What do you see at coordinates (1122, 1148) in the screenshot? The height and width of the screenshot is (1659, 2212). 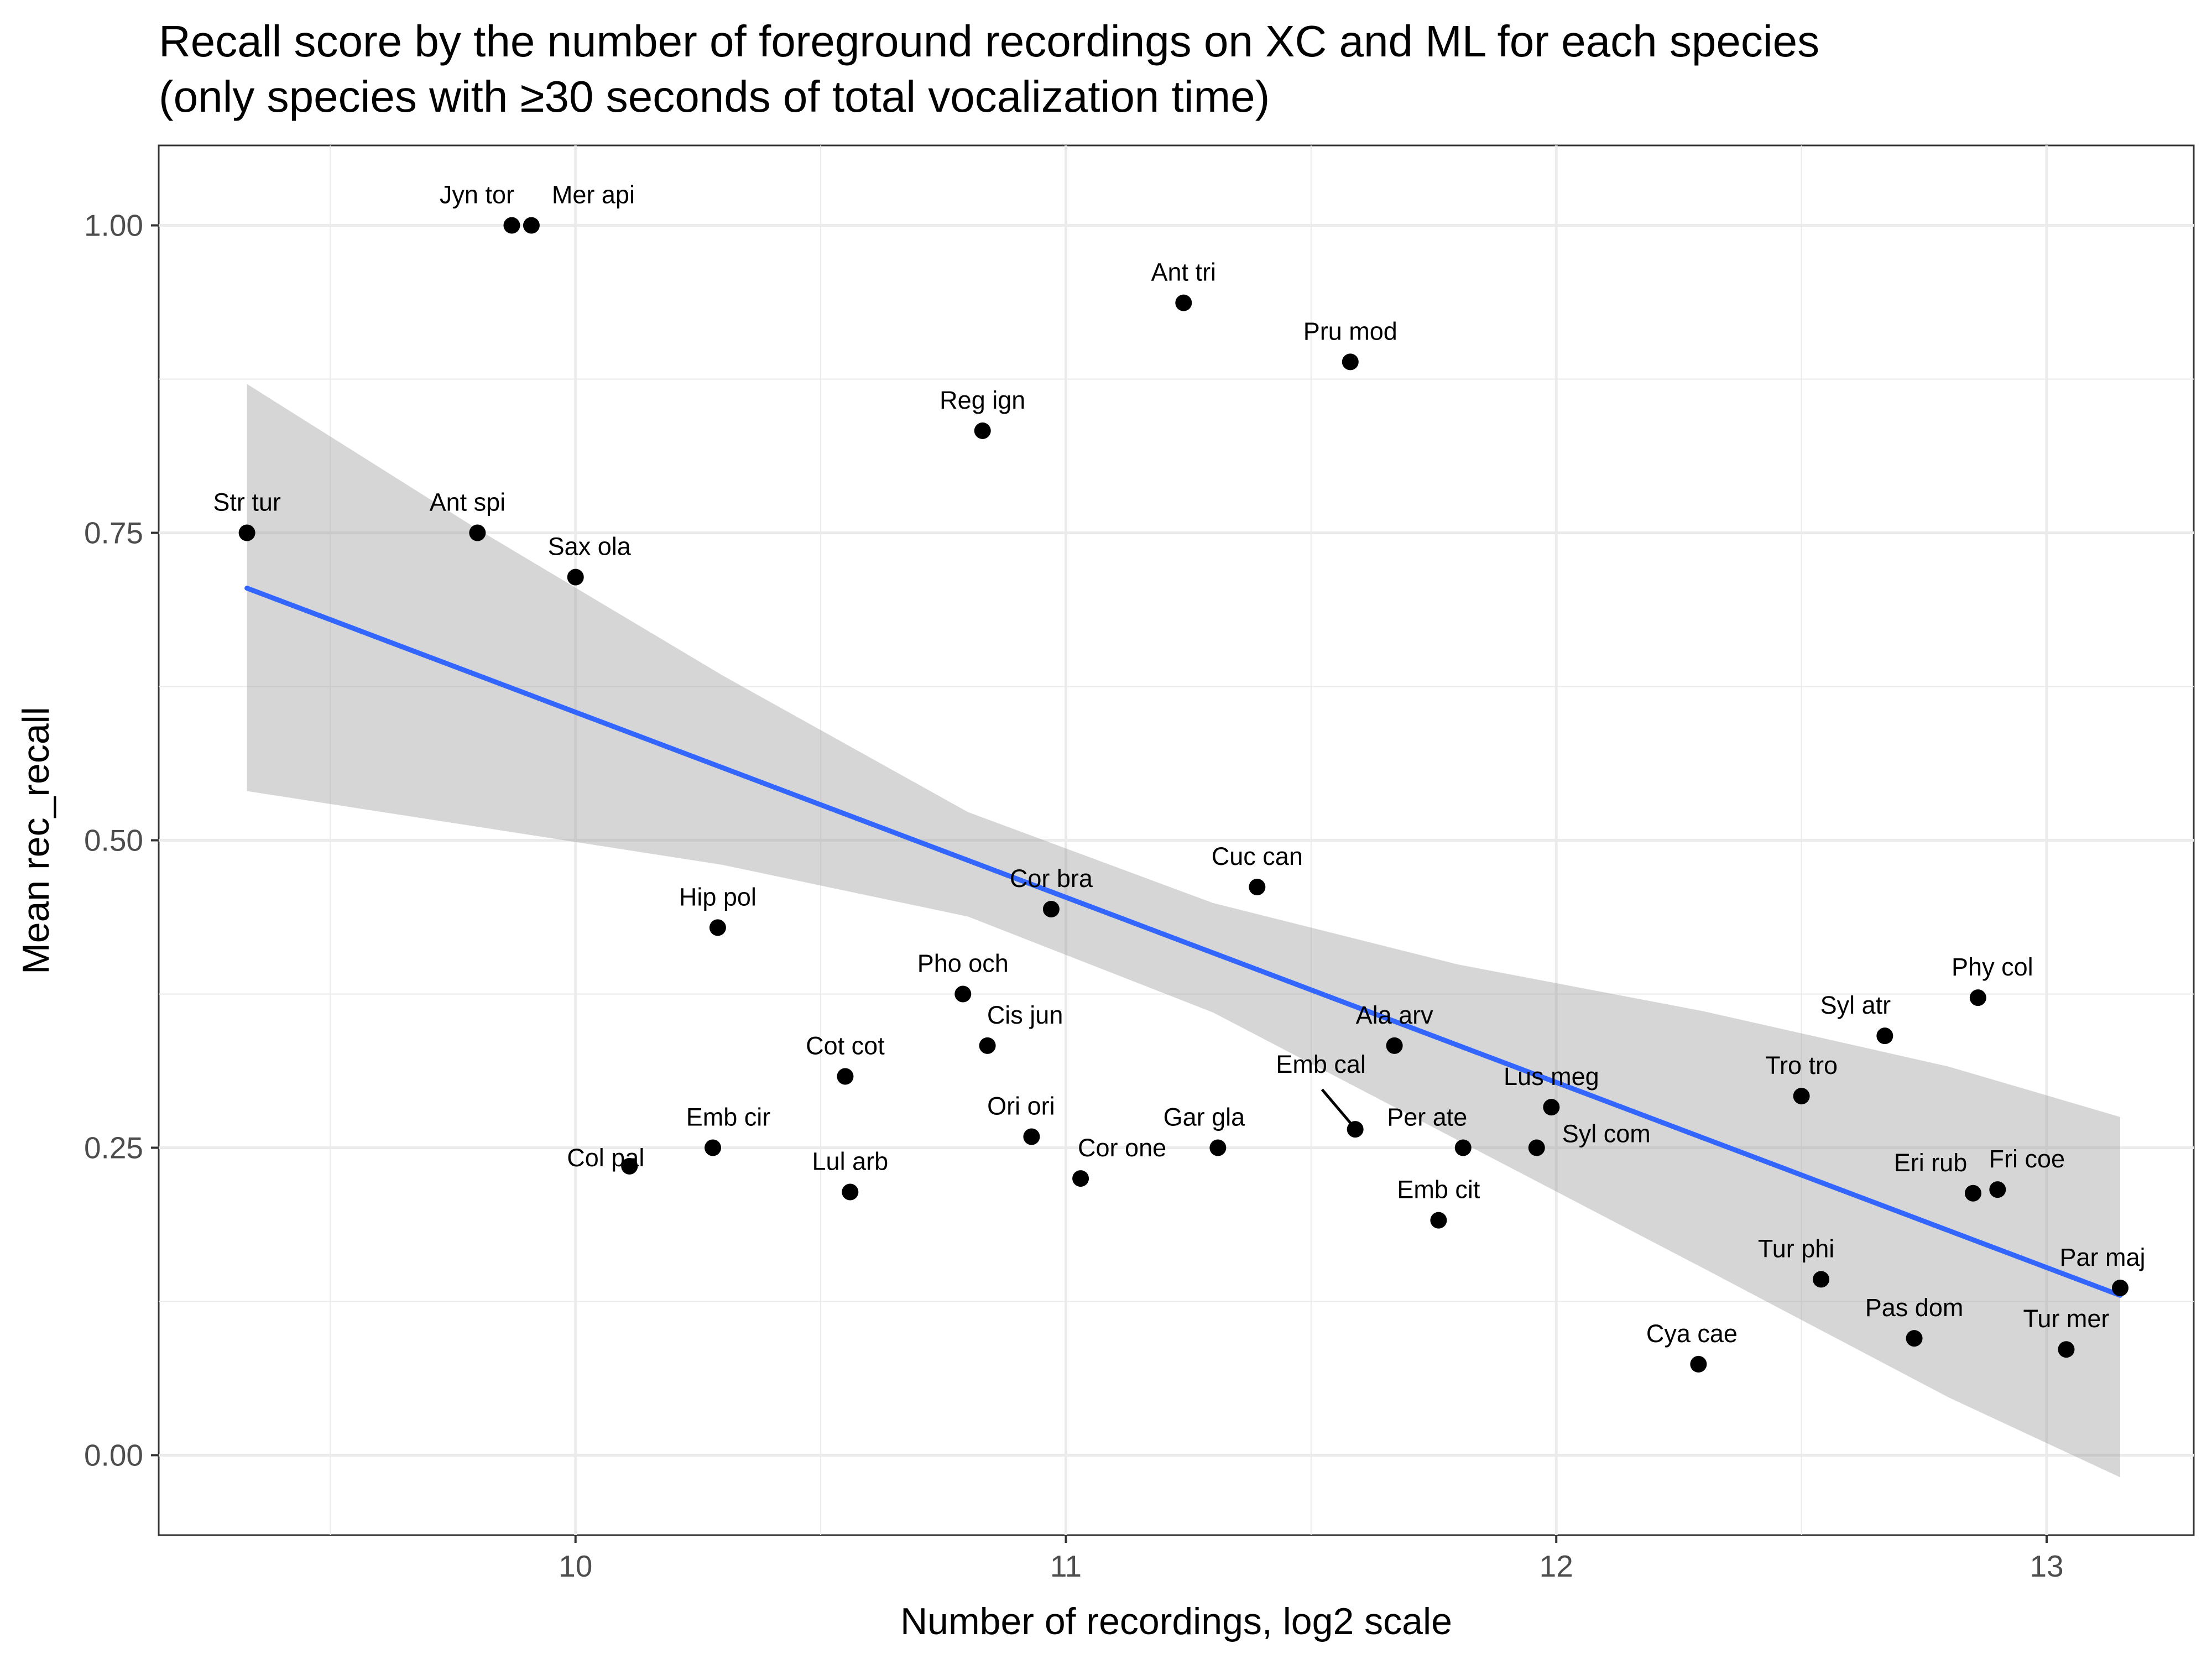 I see `point-label: Cor one` at bounding box center [1122, 1148].